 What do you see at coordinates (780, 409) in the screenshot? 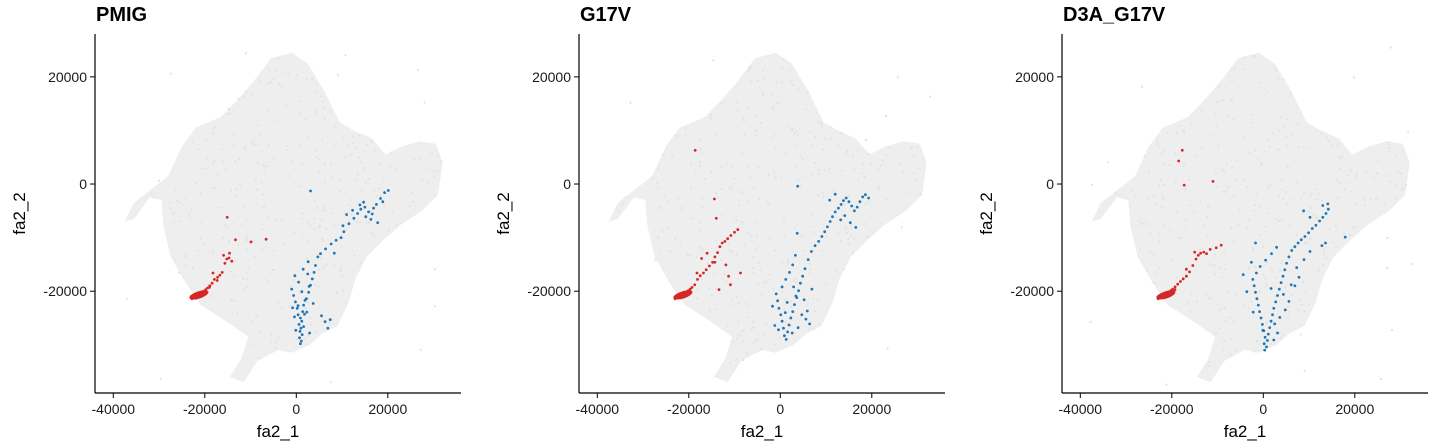
I see `x-tick-label: 0` at bounding box center [780, 409].